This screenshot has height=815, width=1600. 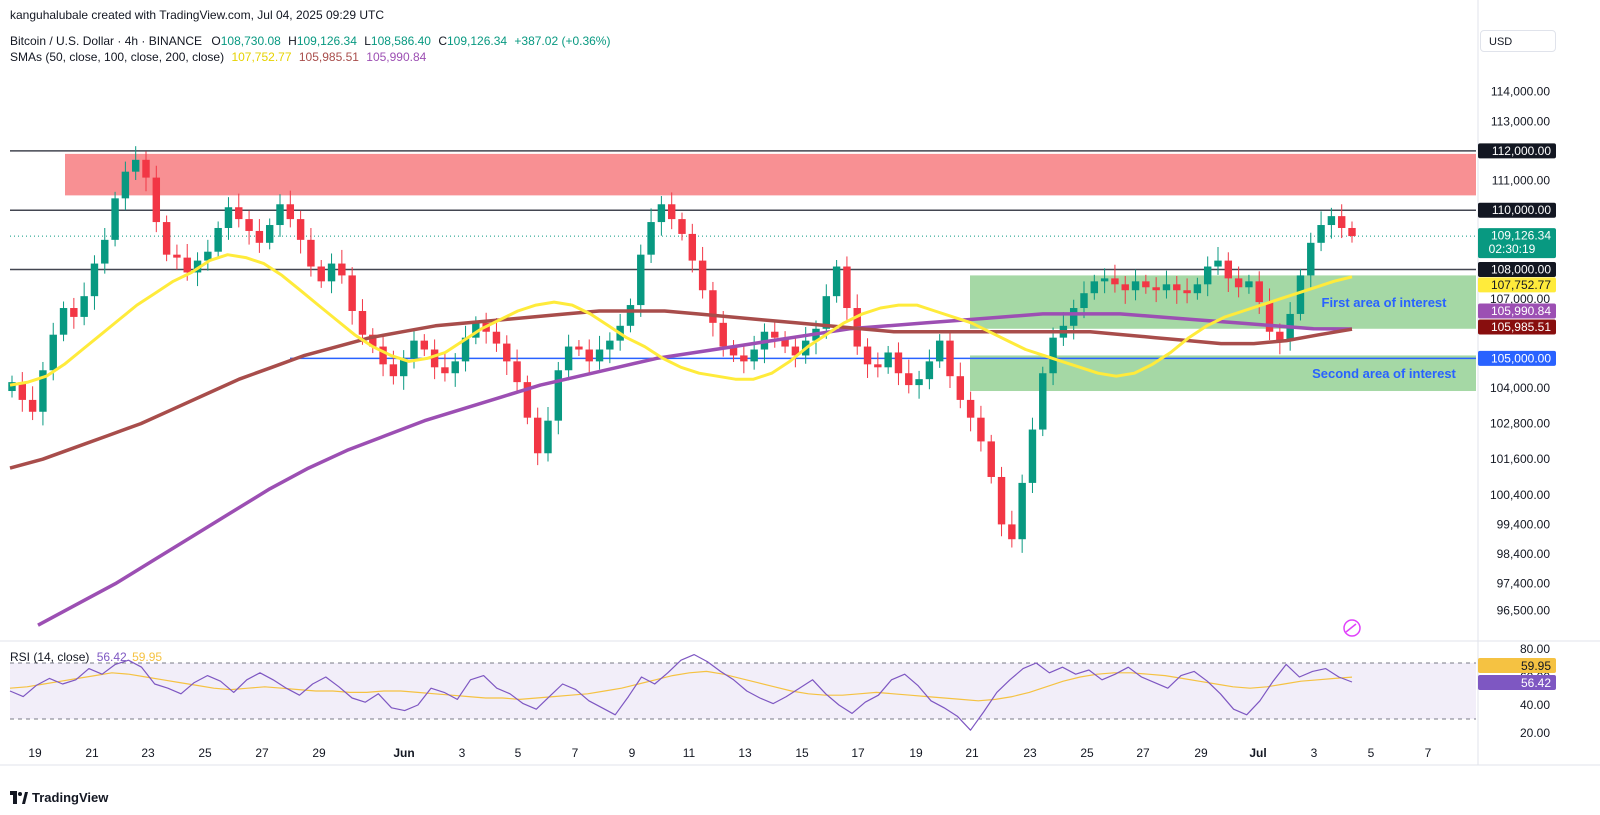 What do you see at coordinates (1521, 285) in the screenshot?
I see `price-label-sma50: 107,752.77` at bounding box center [1521, 285].